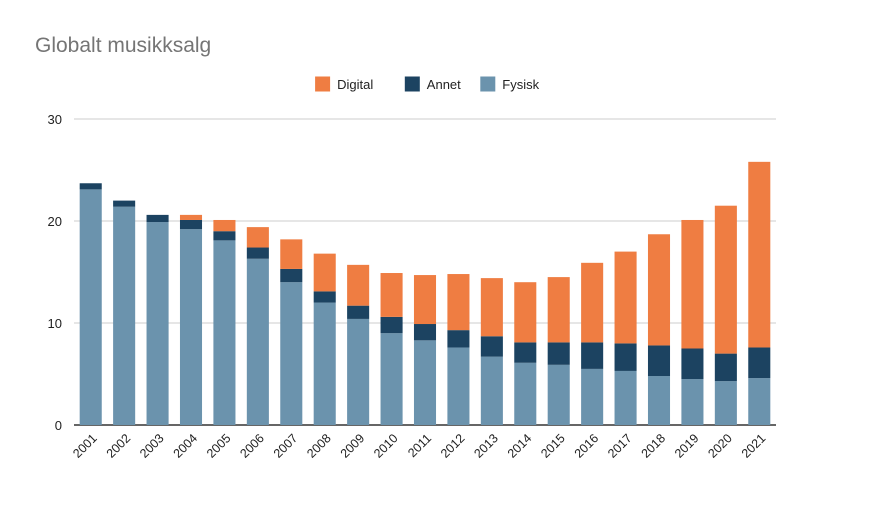 This screenshot has width=870, height=521. I want to click on y-axis-tick-labels: 0 10 20 30, so click(55, 272).